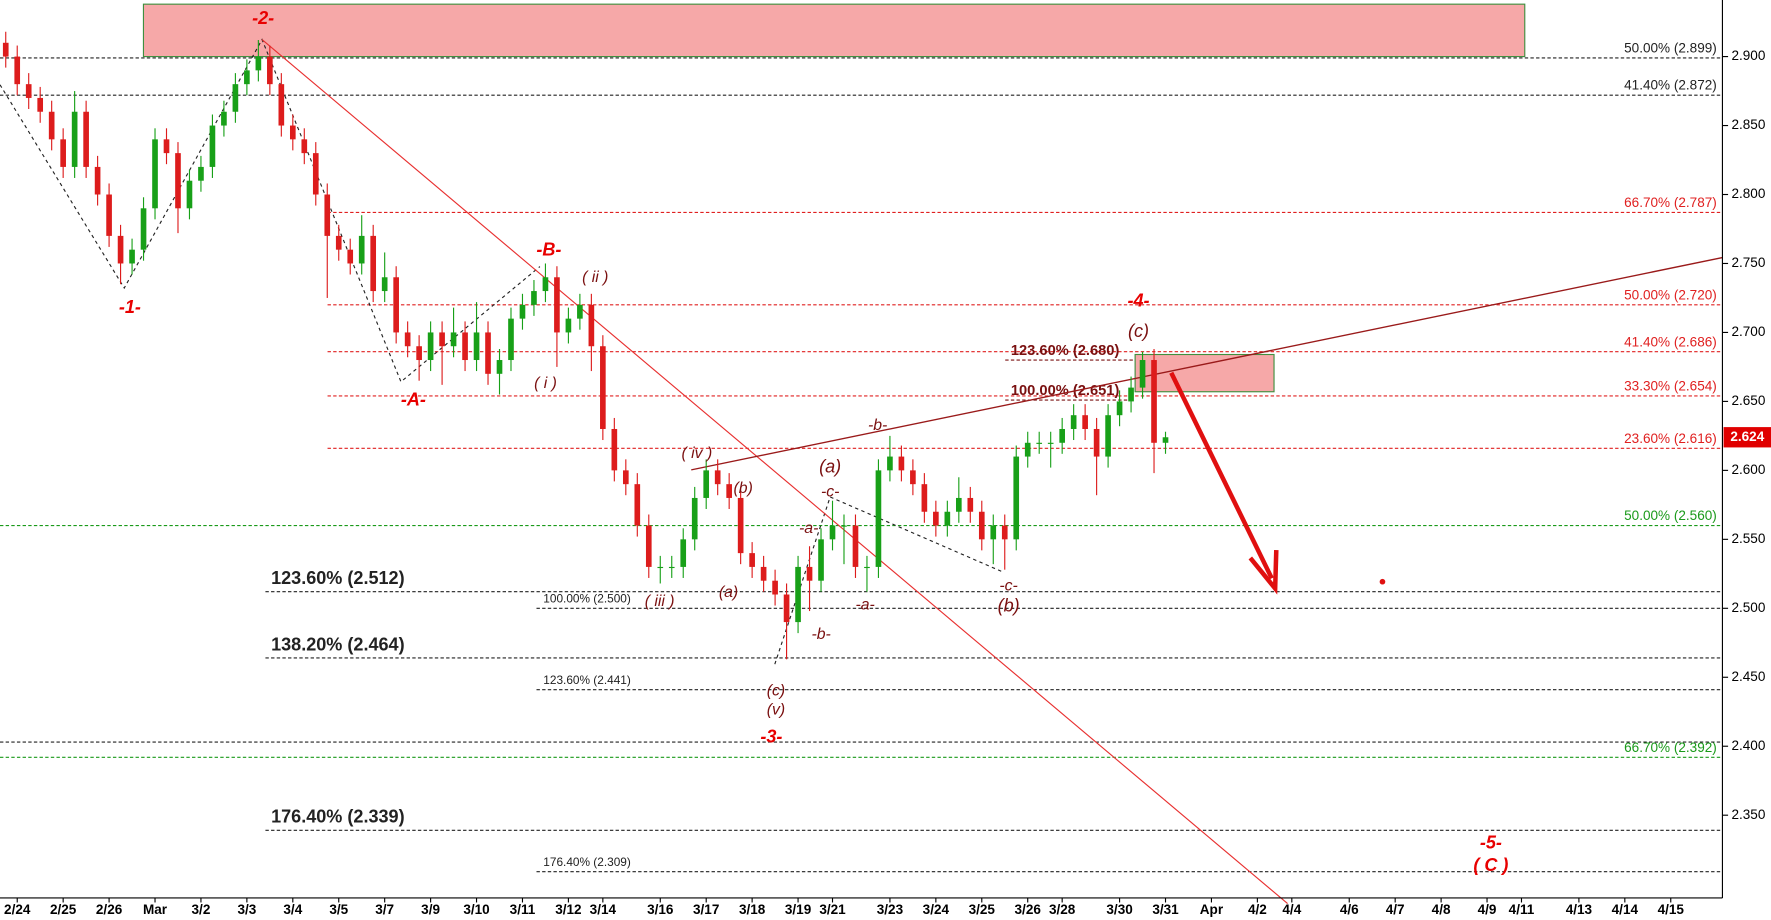 The image size is (1771, 920). Describe the element at coordinates (982, 909) in the screenshot. I see `x-tick-label: 3/25` at that location.